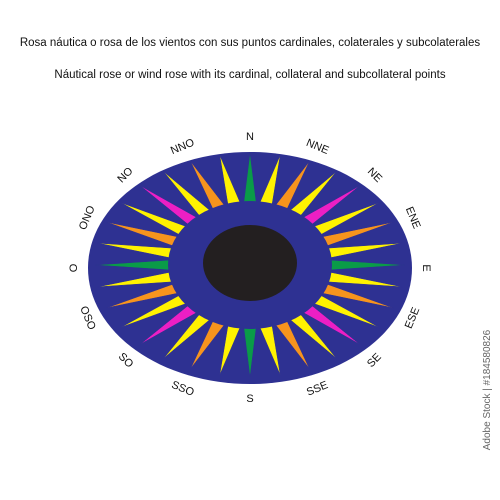  I want to click on point-label: O, so click(74, 267).